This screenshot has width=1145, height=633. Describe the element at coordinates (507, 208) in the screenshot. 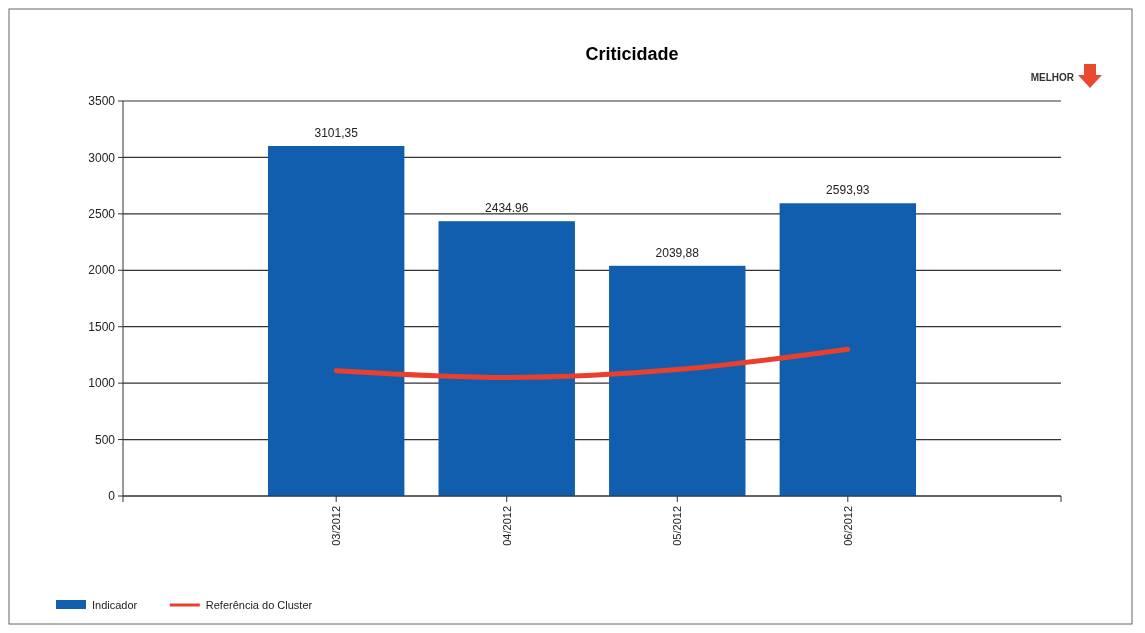

I see `data-label: 2434.96` at that location.